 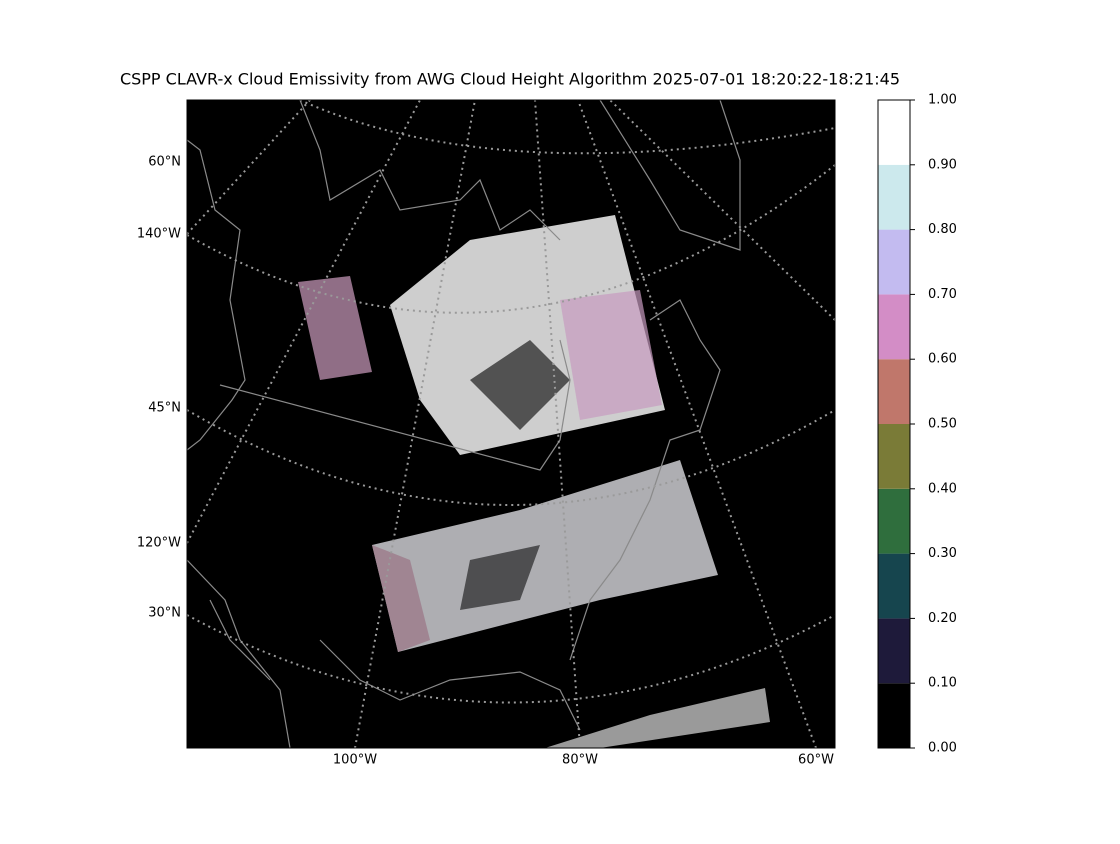 What do you see at coordinates (942, 164) in the screenshot?
I see `colorbar-tick-label: 0.90` at bounding box center [942, 164].